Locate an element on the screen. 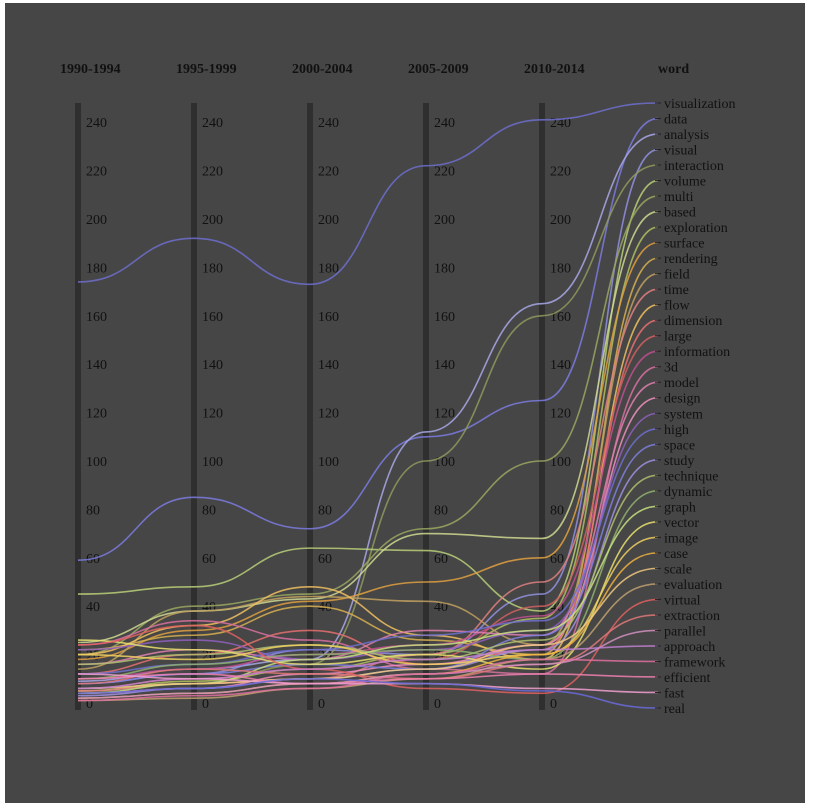 This screenshot has height=812, width=814. axis-title: 1990-1994 is located at coordinates (90, 69).